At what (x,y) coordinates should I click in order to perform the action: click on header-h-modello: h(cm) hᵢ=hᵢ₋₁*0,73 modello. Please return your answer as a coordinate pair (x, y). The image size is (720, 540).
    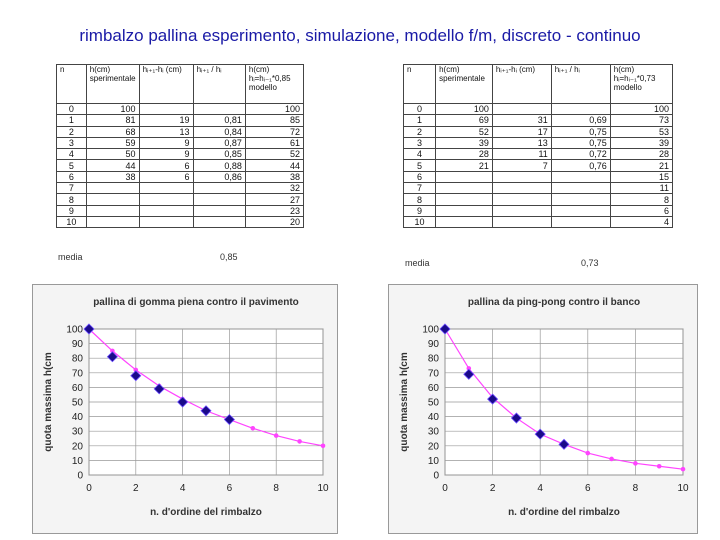
    Looking at the image, I should click on (641, 84).